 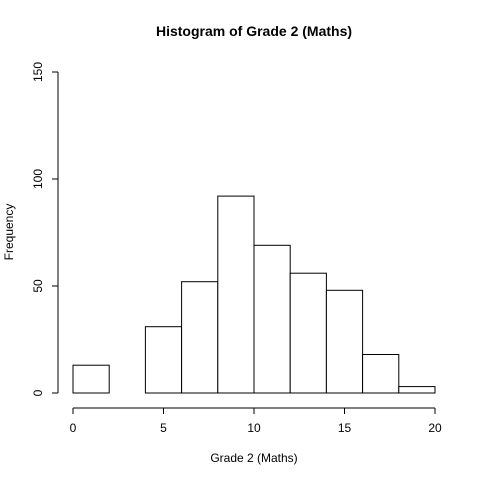 I want to click on y-axis: 0 50 100 150, so click(x=45, y=229).